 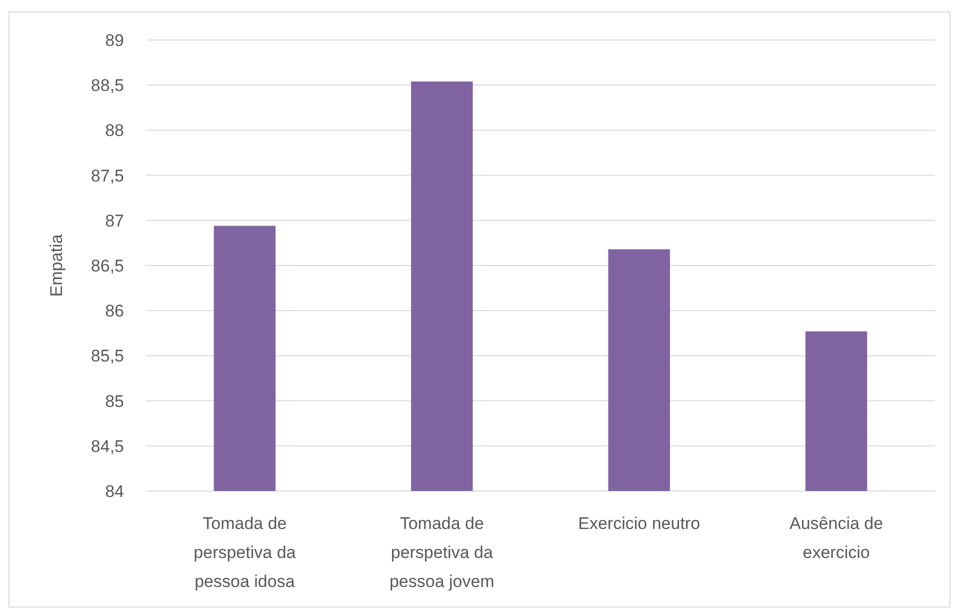 I want to click on y-tick-label: 85,5, so click(x=107, y=356).